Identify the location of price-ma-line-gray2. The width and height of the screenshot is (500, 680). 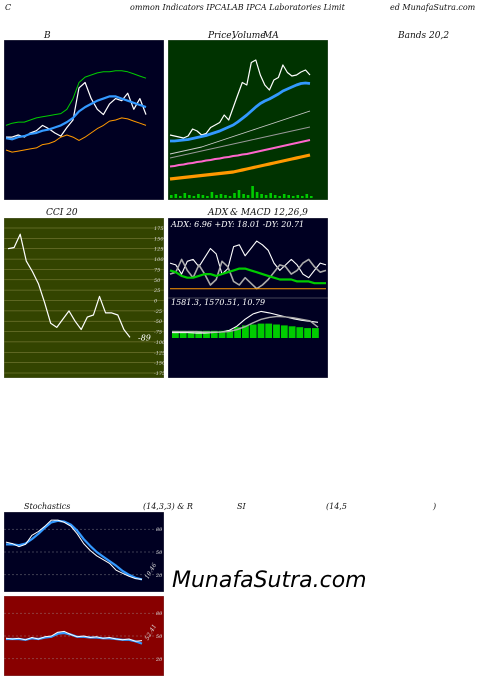
(240, 142).